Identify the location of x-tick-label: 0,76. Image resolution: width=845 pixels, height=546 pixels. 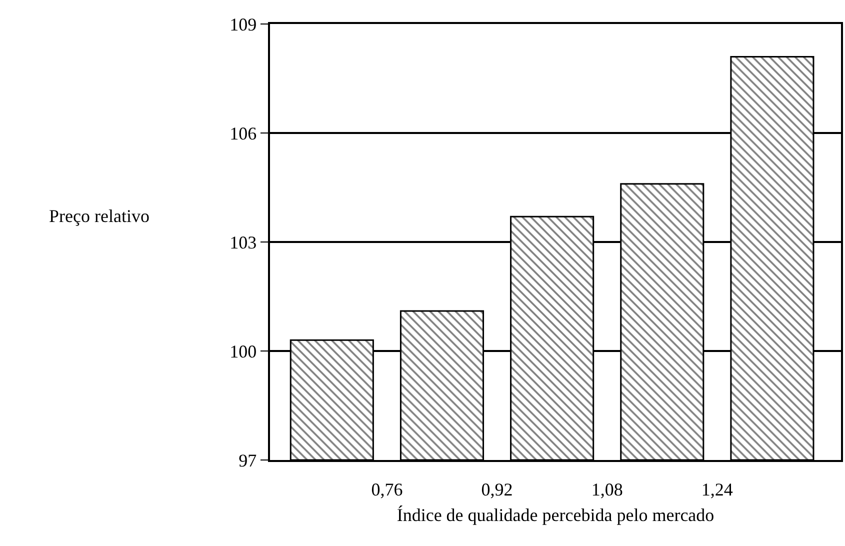
(387, 489).